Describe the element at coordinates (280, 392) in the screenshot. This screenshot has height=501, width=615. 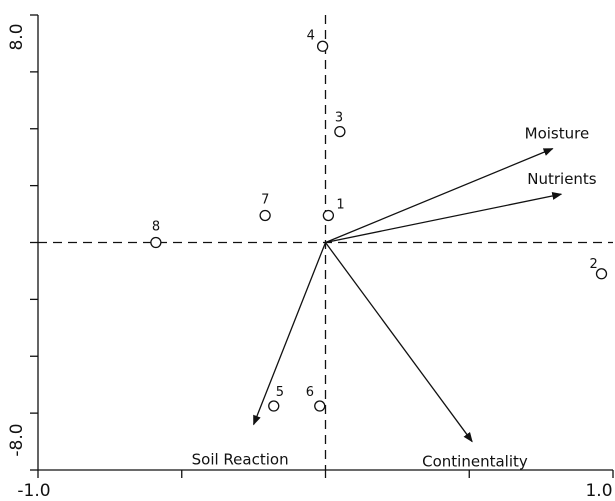
I see `site-point-label-5: 5` at that location.